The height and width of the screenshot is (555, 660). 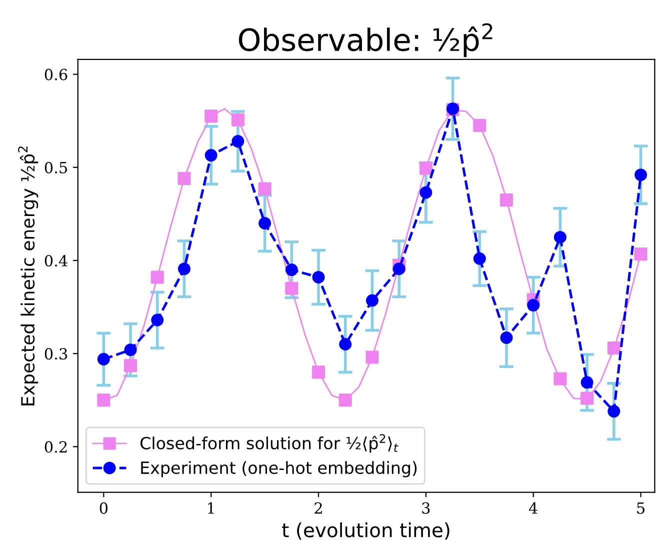 What do you see at coordinates (211, 508) in the screenshot?
I see `x-tick-label: 1` at bounding box center [211, 508].